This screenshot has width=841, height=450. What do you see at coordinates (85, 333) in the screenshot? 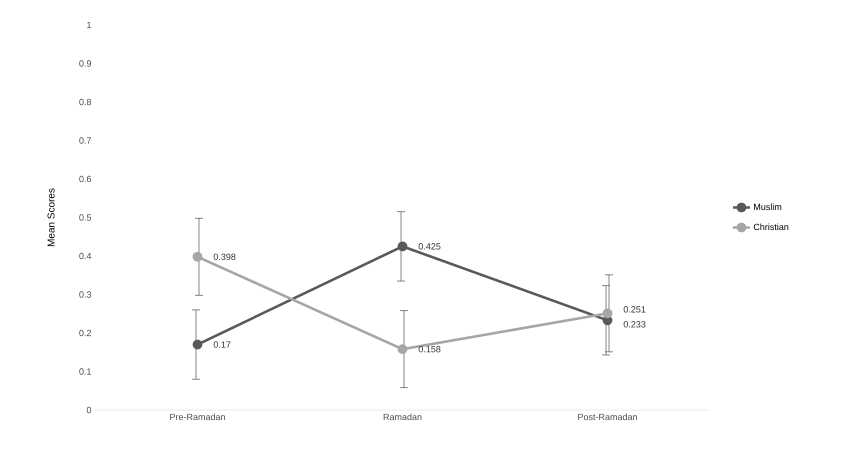
I see `y-tick-label: 0.2` at bounding box center [85, 333].